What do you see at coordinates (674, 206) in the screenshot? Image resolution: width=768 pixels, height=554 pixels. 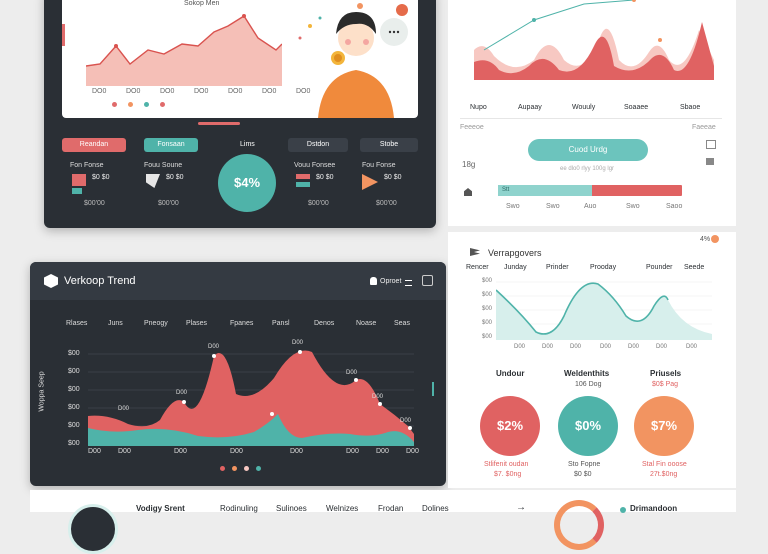 I see `tick: Saoo` at bounding box center [674, 206].